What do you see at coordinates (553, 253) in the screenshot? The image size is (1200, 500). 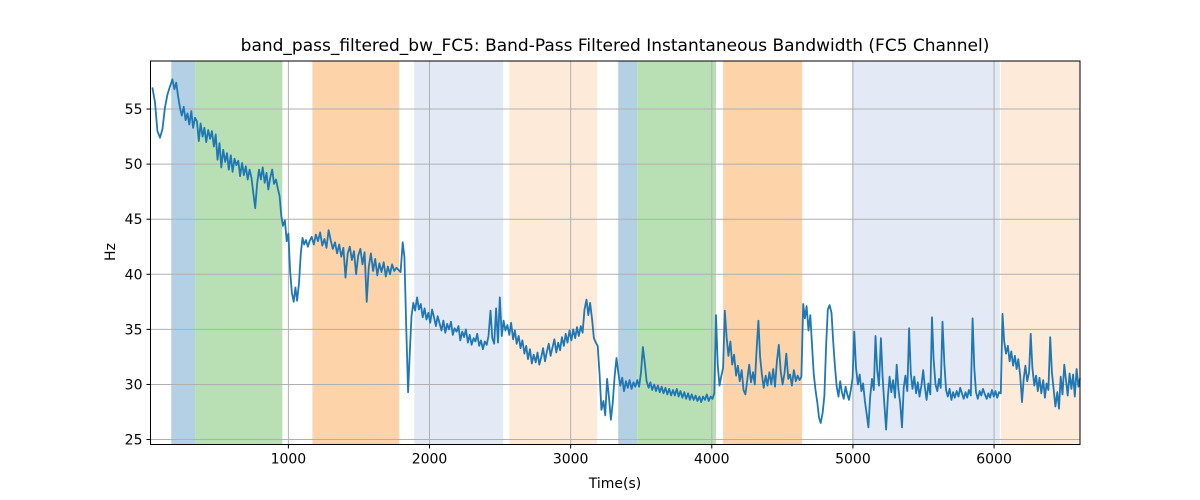 I see `band-pale_orange` at bounding box center [553, 253].